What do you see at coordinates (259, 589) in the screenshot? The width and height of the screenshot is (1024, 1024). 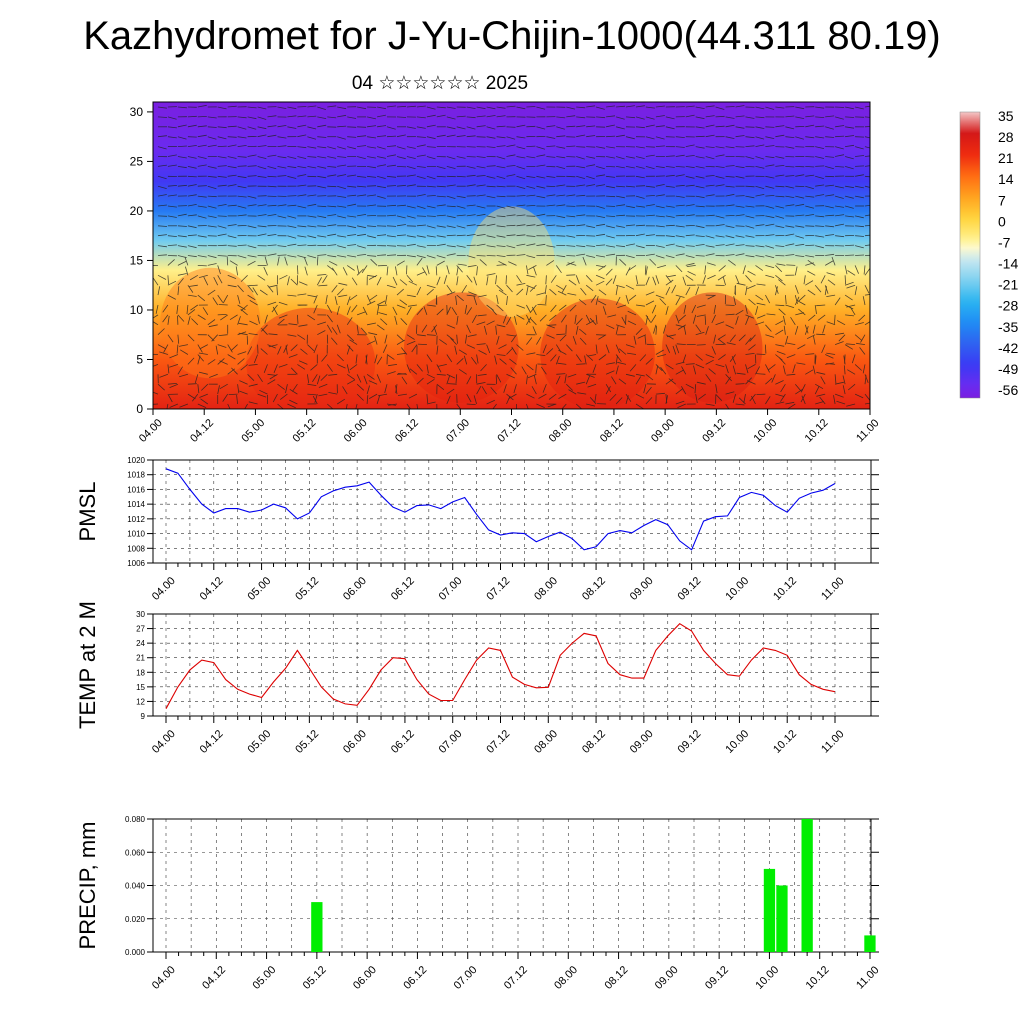 I see `x-tick-label: 05.00` at bounding box center [259, 589].